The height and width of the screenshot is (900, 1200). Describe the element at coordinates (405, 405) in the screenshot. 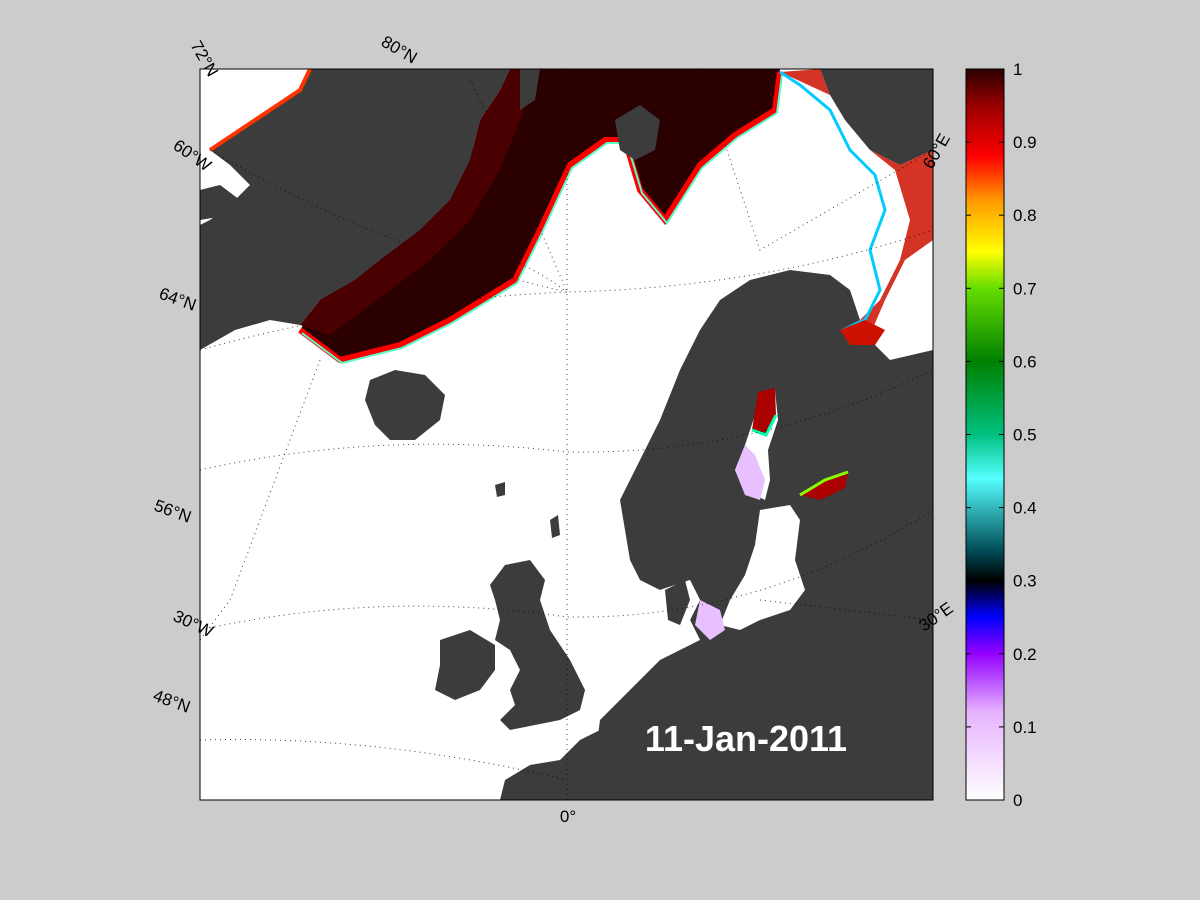

I see `land-iceland` at that location.